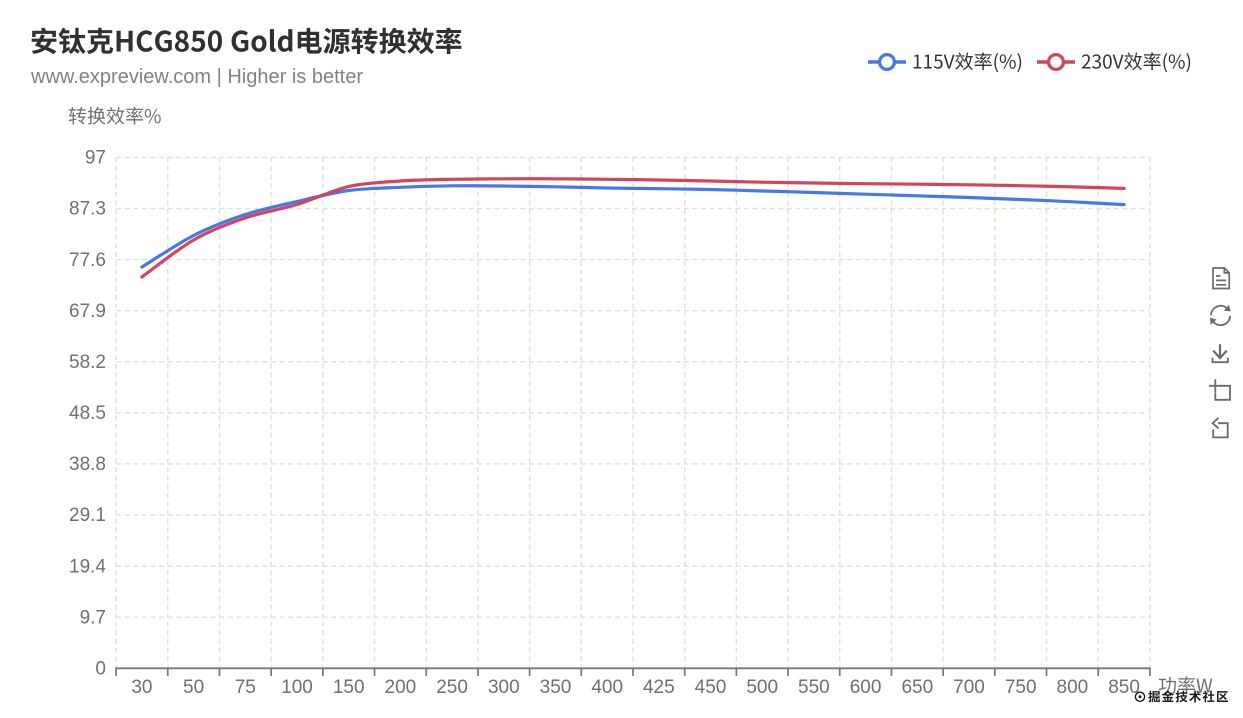 Image resolution: width=1243 pixels, height=718 pixels. Describe the element at coordinates (87, 209) in the screenshot. I see `svg-text: 87.3` at that location.